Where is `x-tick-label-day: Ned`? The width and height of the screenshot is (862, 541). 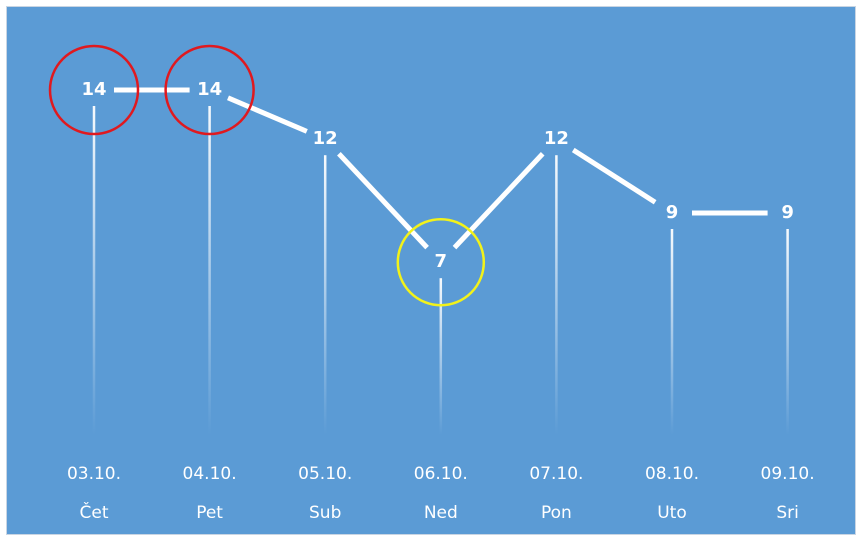
x-tick-label-day: Ned is located at coordinates (441, 513).